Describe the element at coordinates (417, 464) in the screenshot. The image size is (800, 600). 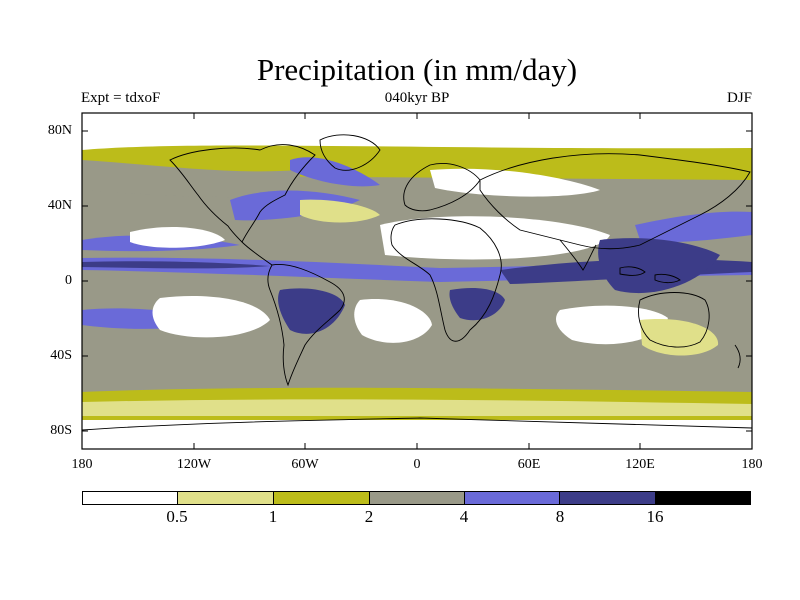
I see `lon-tick-label: 0` at that location.